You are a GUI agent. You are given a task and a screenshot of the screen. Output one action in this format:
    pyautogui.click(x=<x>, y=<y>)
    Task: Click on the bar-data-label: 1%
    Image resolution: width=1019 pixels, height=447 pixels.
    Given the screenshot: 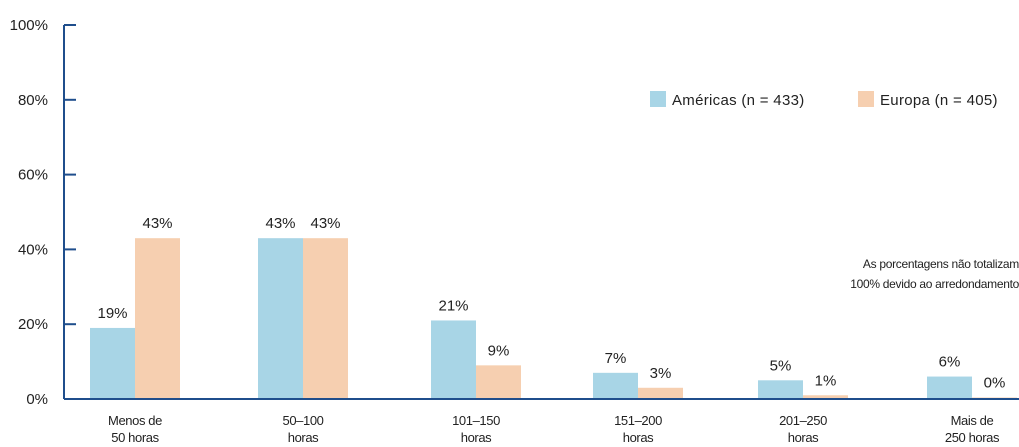 What is the action you would take?
    pyautogui.click(x=826, y=380)
    